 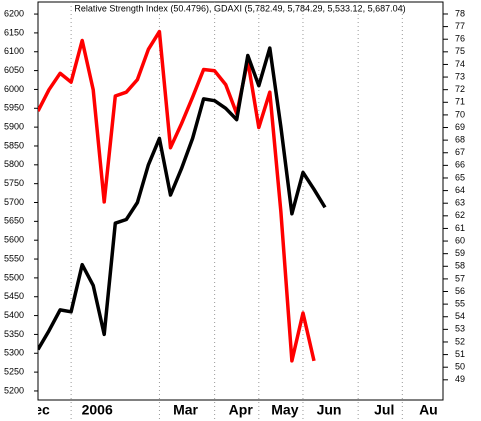 I want to click on y-tick-label: 5750, so click(x=14, y=183).